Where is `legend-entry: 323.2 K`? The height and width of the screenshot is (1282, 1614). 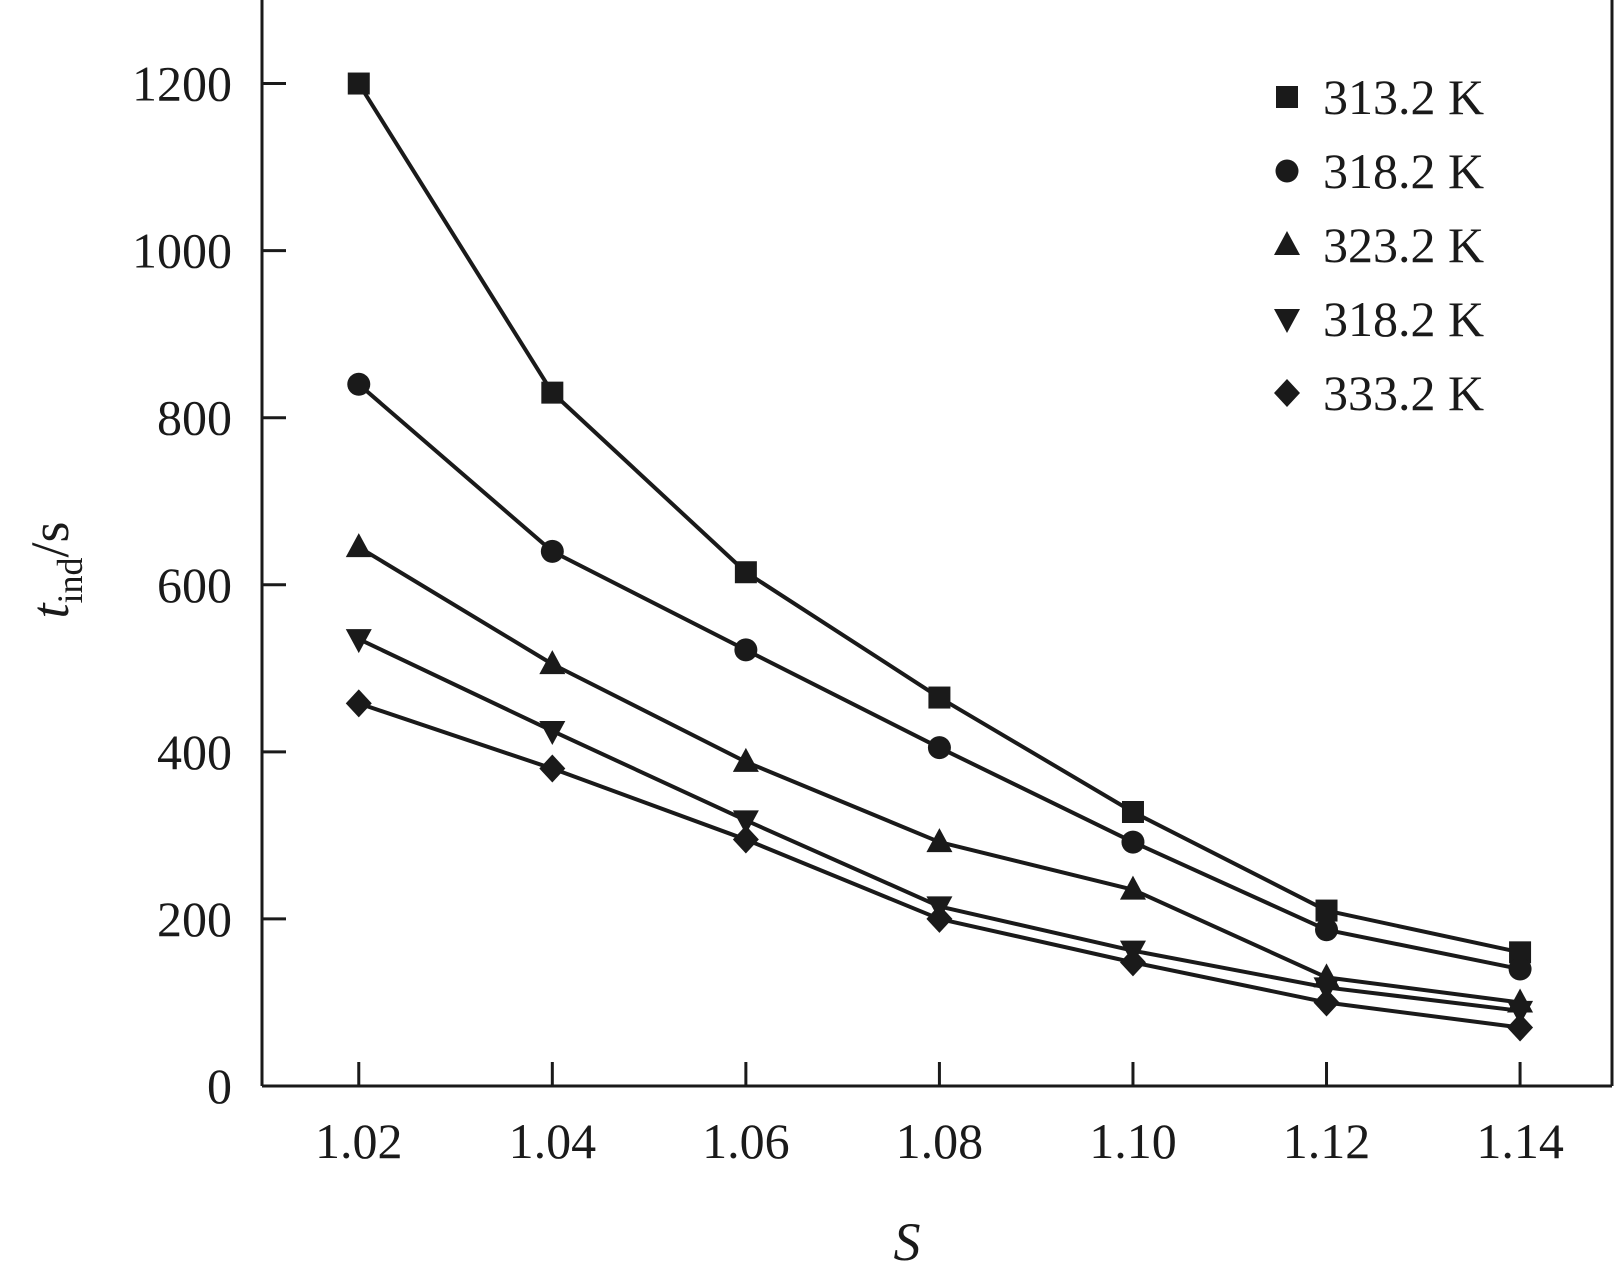
legend-entry: 323.2 K is located at coordinates (1379, 245).